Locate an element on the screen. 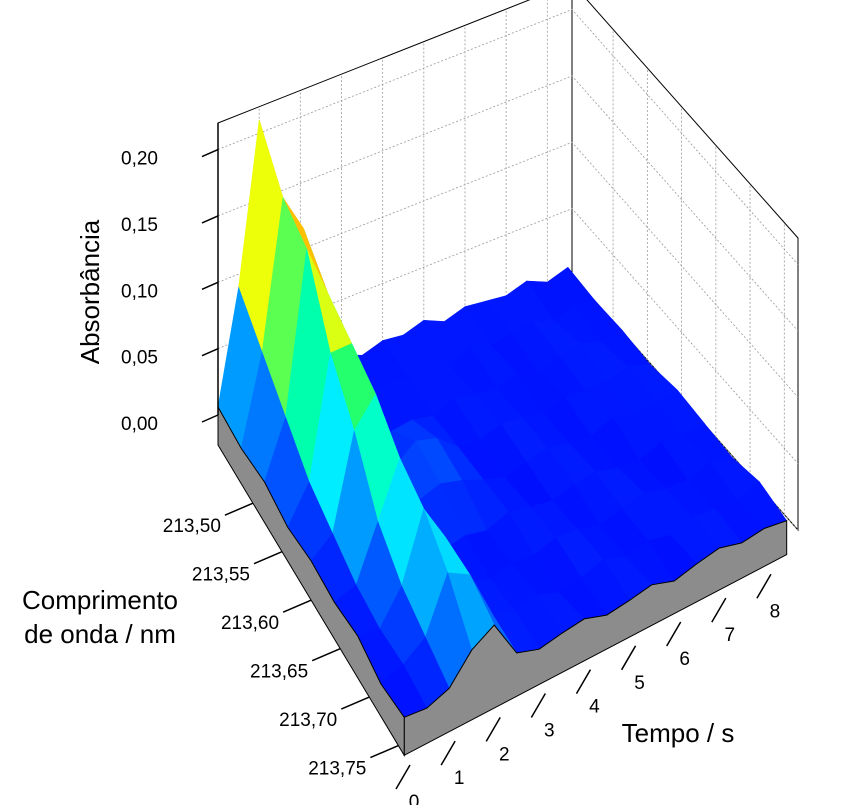  x-tick-label: 1 is located at coordinates (459, 778).